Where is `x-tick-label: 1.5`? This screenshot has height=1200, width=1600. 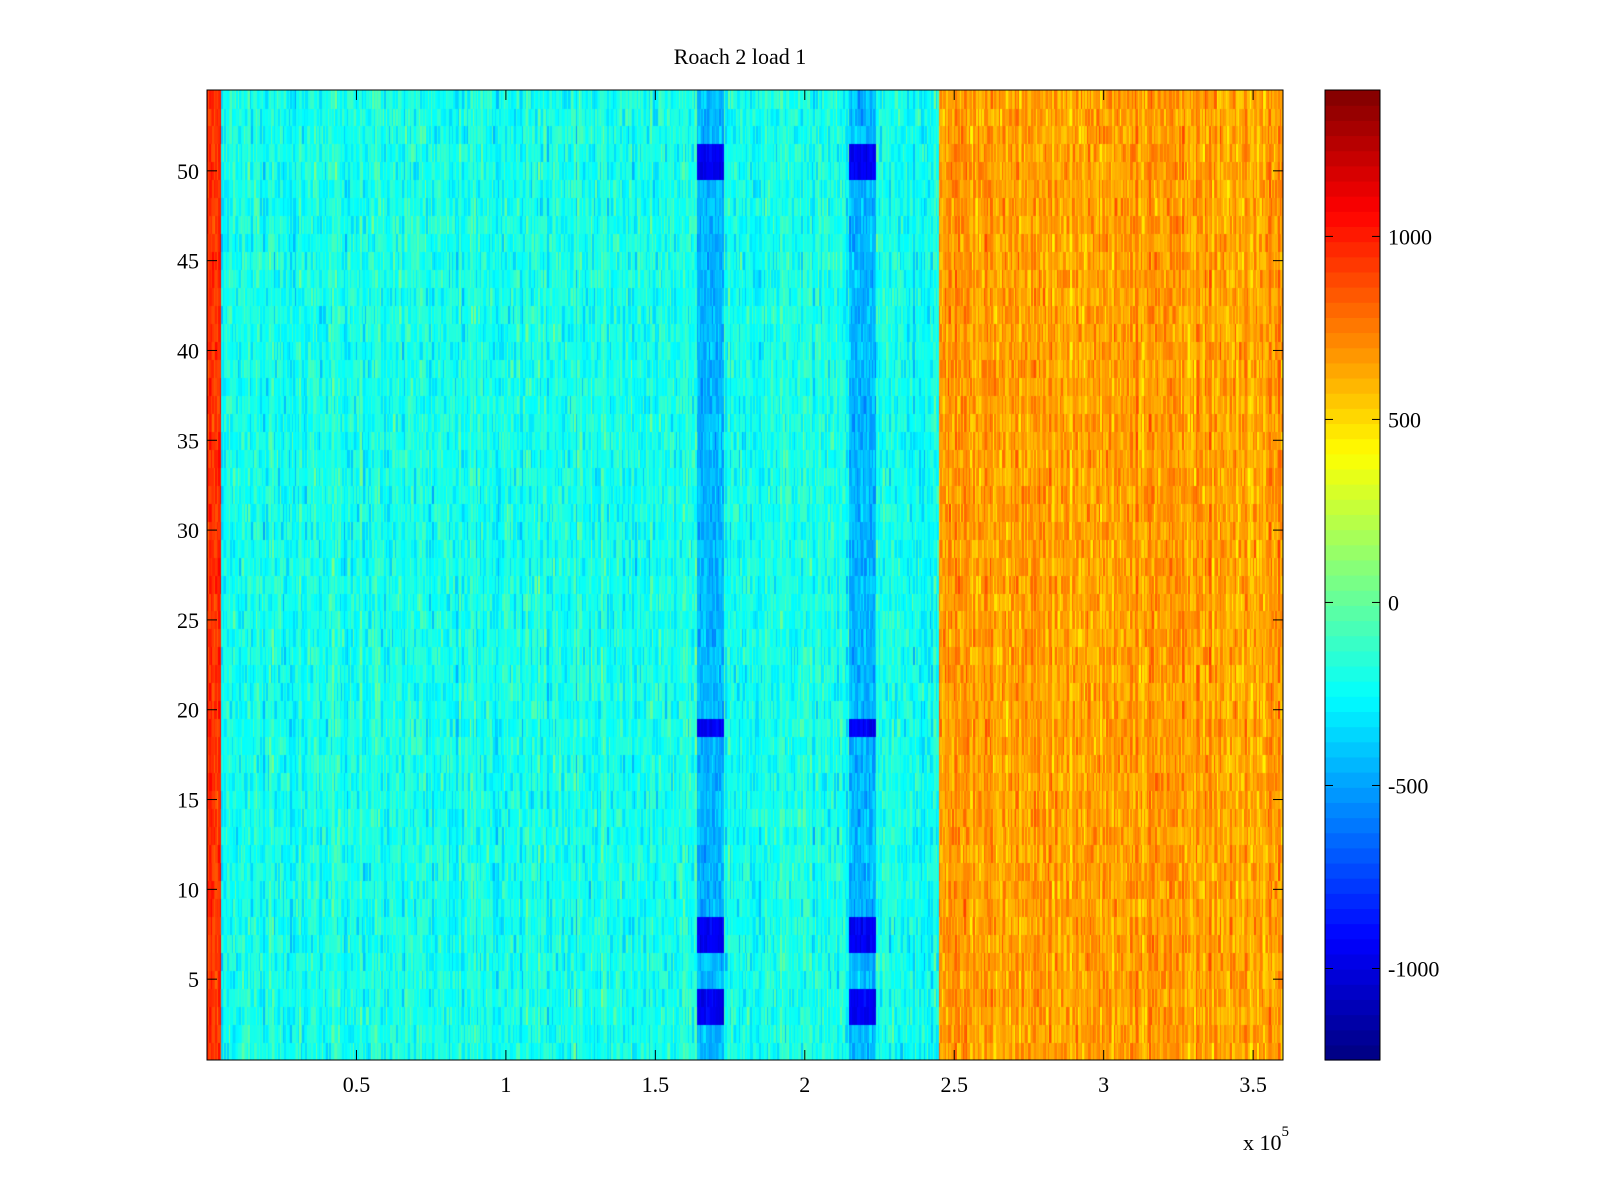 x-tick-label: 1.5 is located at coordinates (656, 1084).